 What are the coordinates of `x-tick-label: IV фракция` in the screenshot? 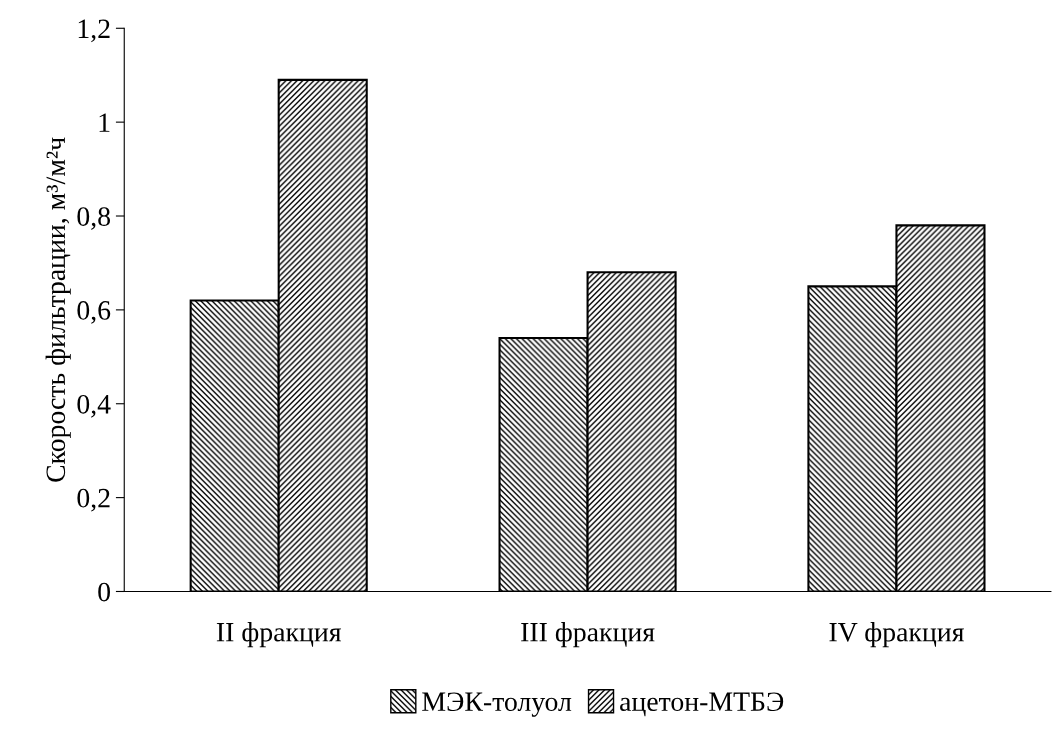 It's located at (896, 635).